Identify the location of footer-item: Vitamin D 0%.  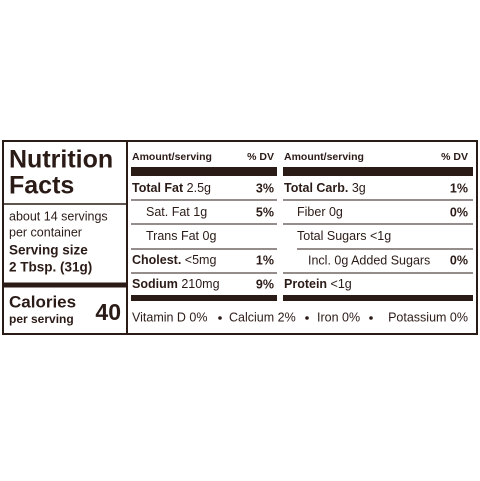
(170, 317).